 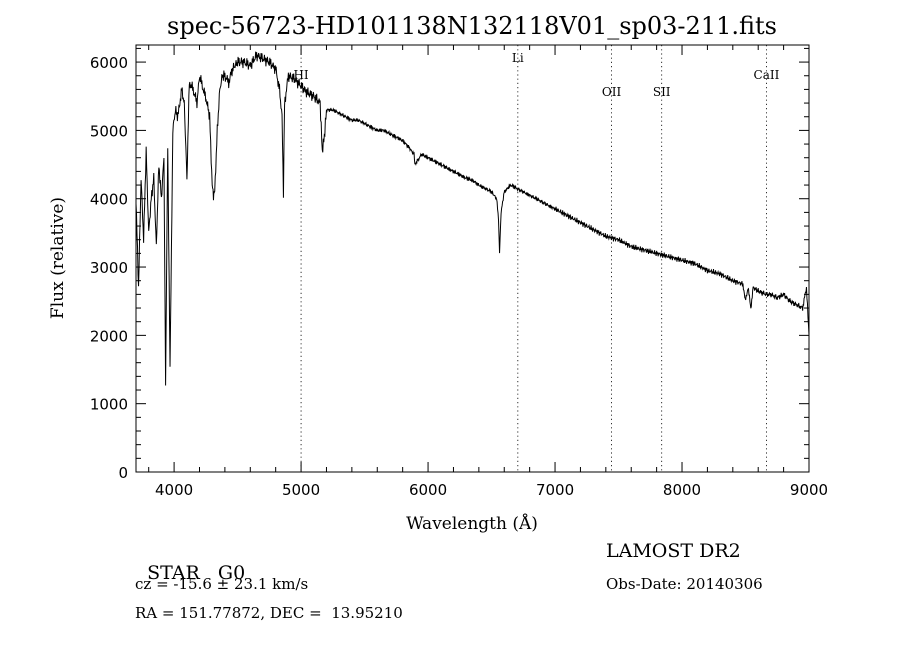 What do you see at coordinates (109, 200) in the screenshot?
I see `y-tick-label-4: 4000` at bounding box center [109, 200].